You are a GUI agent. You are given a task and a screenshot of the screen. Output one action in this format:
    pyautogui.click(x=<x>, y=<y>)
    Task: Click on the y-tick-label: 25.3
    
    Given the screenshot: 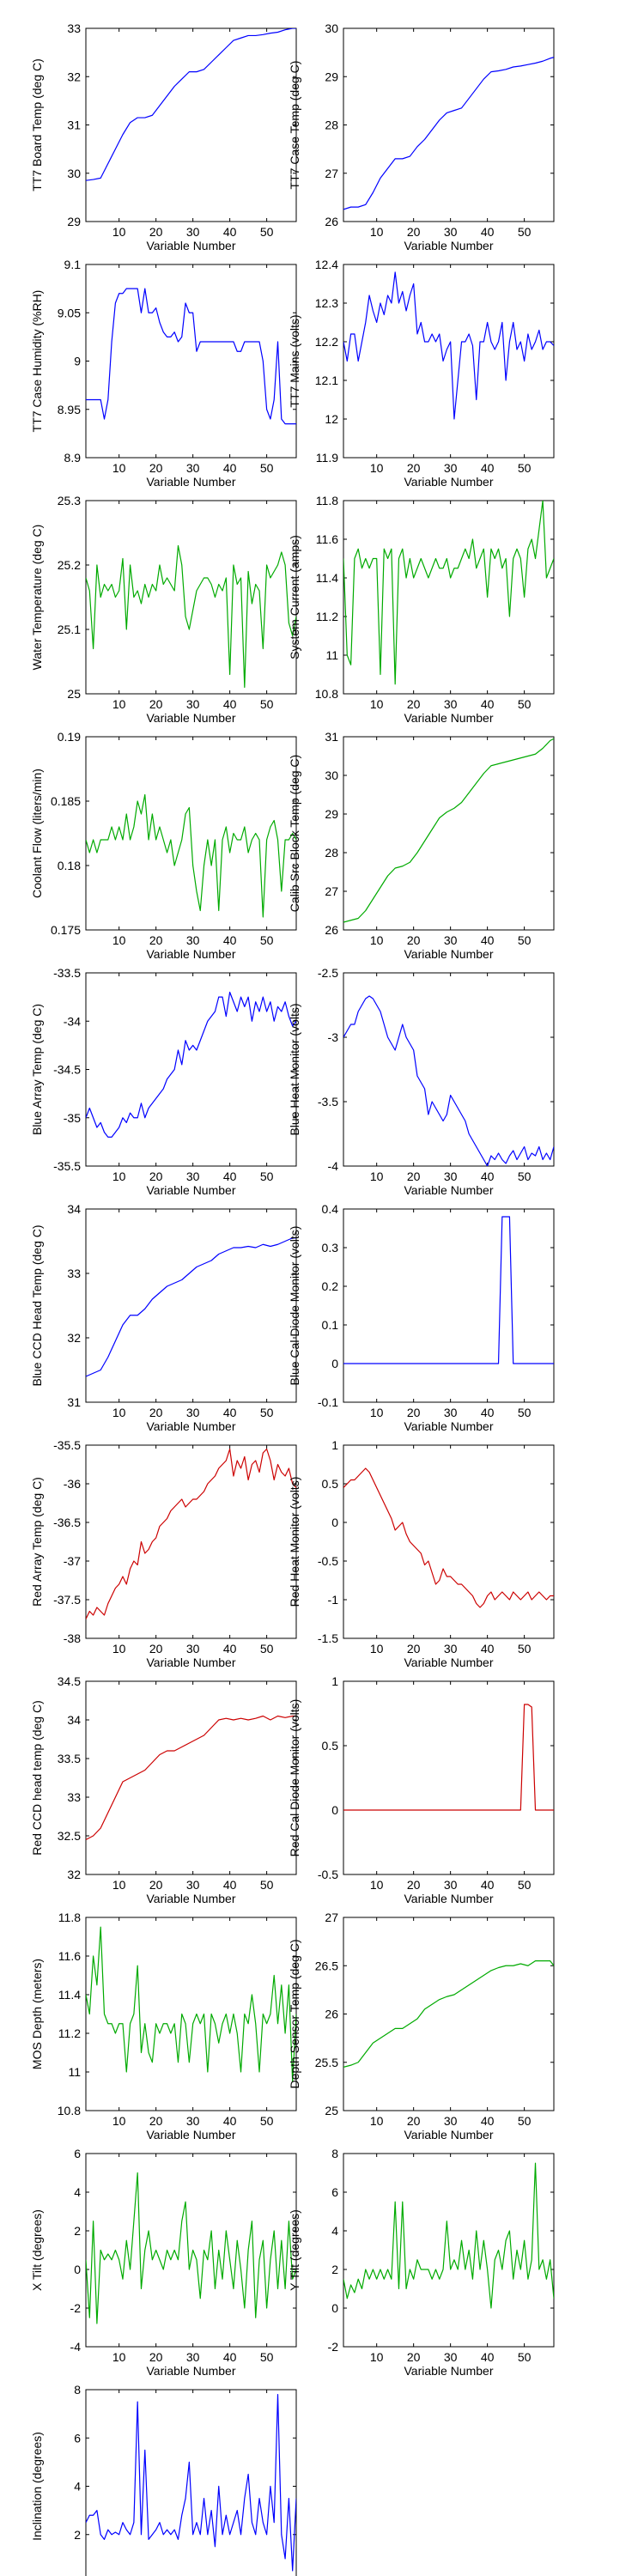 What is the action you would take?
    pyautogui.click(x=69, y=501)
    